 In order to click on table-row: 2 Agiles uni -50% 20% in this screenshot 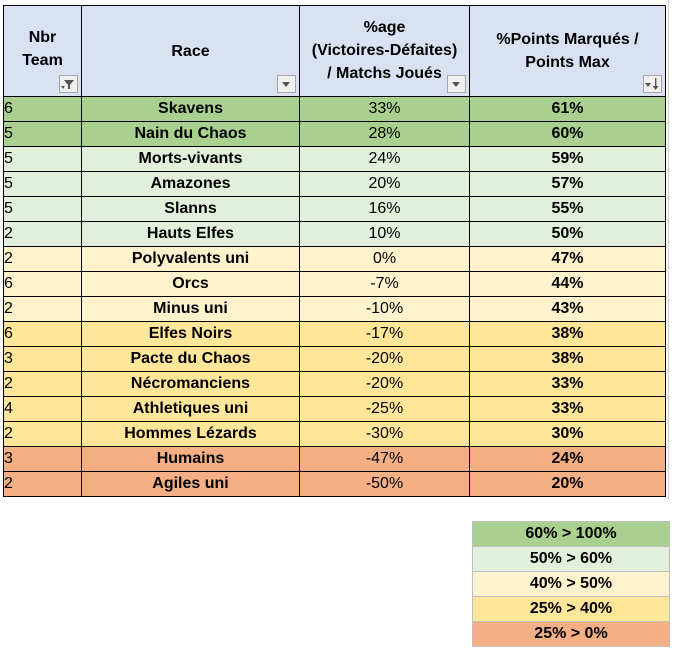, I will do `click(334, 484)`.